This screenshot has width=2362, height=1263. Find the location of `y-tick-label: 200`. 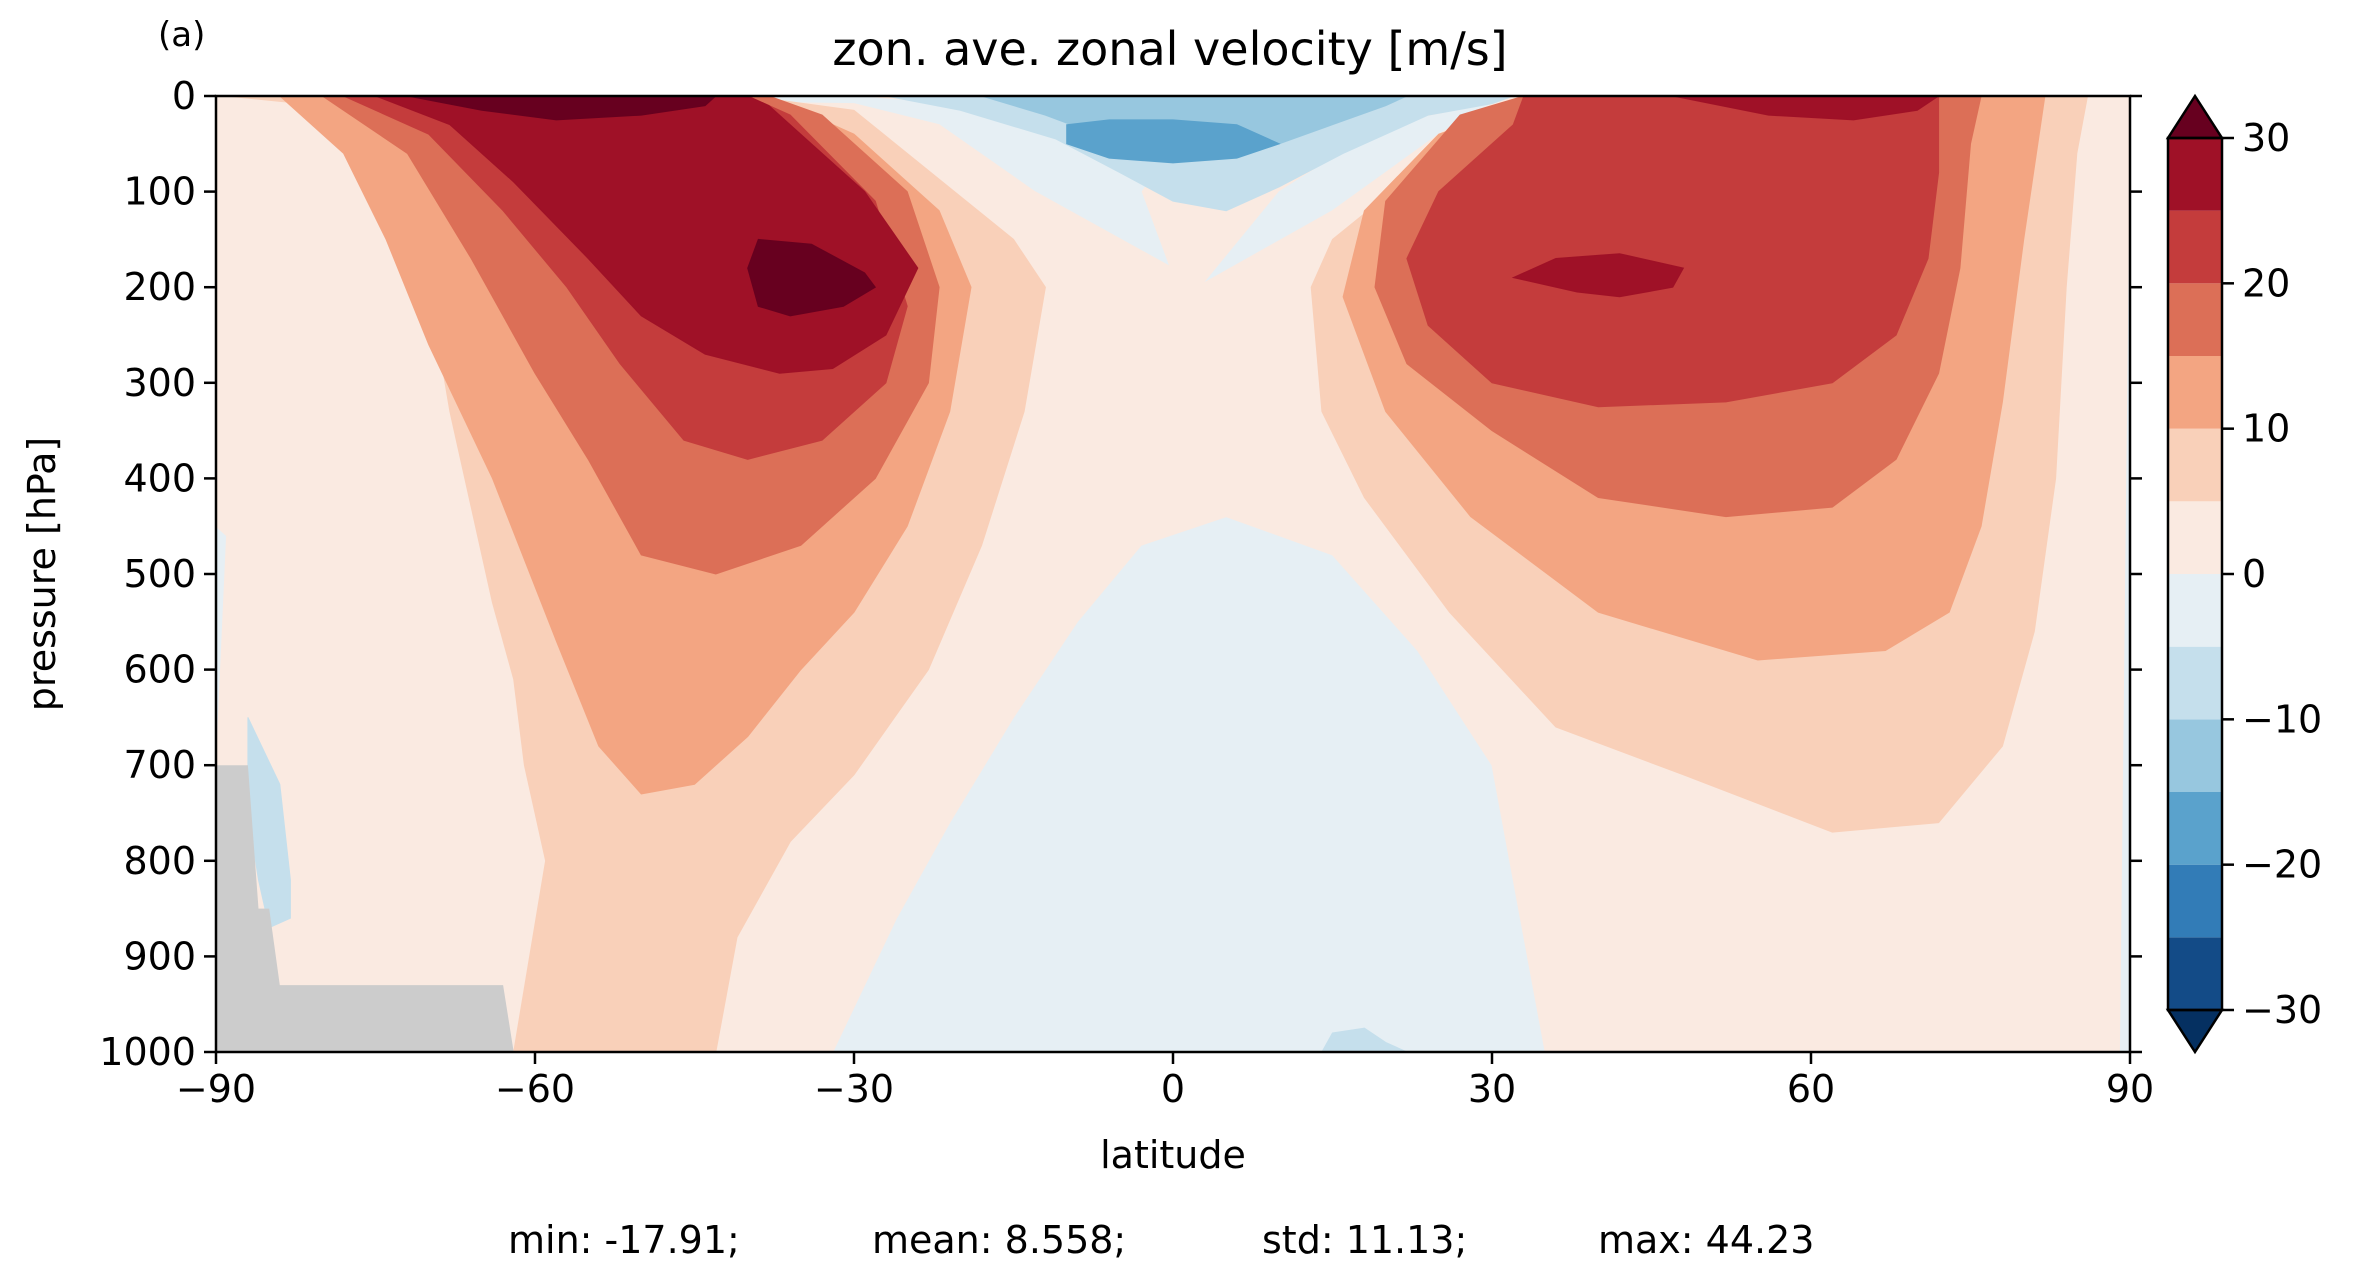

y-tick-label: 200 is located at coordinates (159, 287).